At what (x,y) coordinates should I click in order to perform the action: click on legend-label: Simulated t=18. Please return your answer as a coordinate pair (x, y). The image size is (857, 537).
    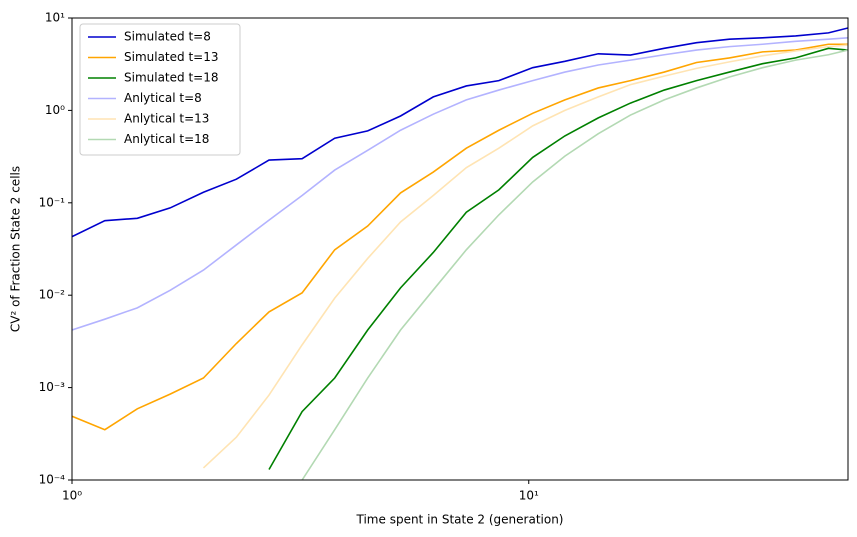
    Looking at the image, I should click on (171, 78).